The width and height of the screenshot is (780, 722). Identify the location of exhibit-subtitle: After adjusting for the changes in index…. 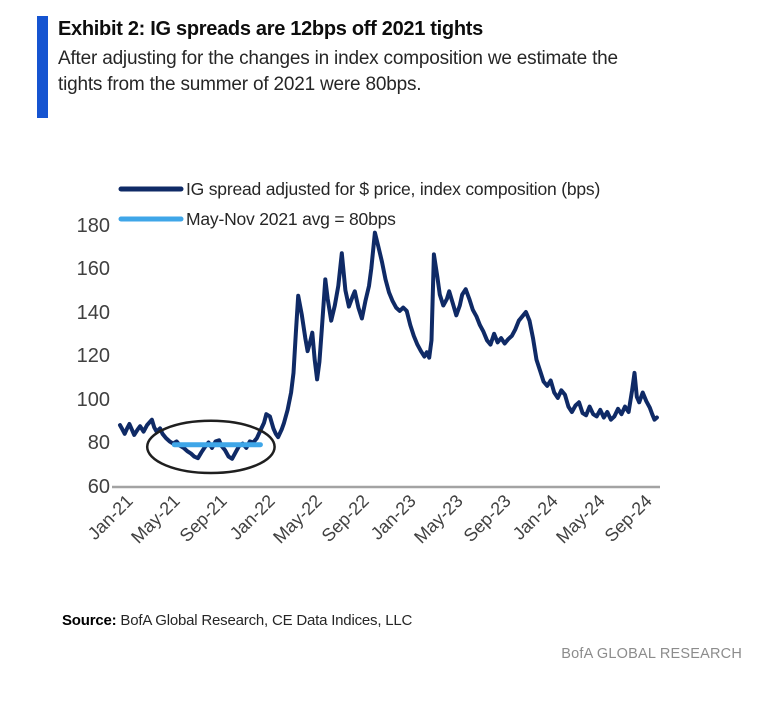
(388, 72).